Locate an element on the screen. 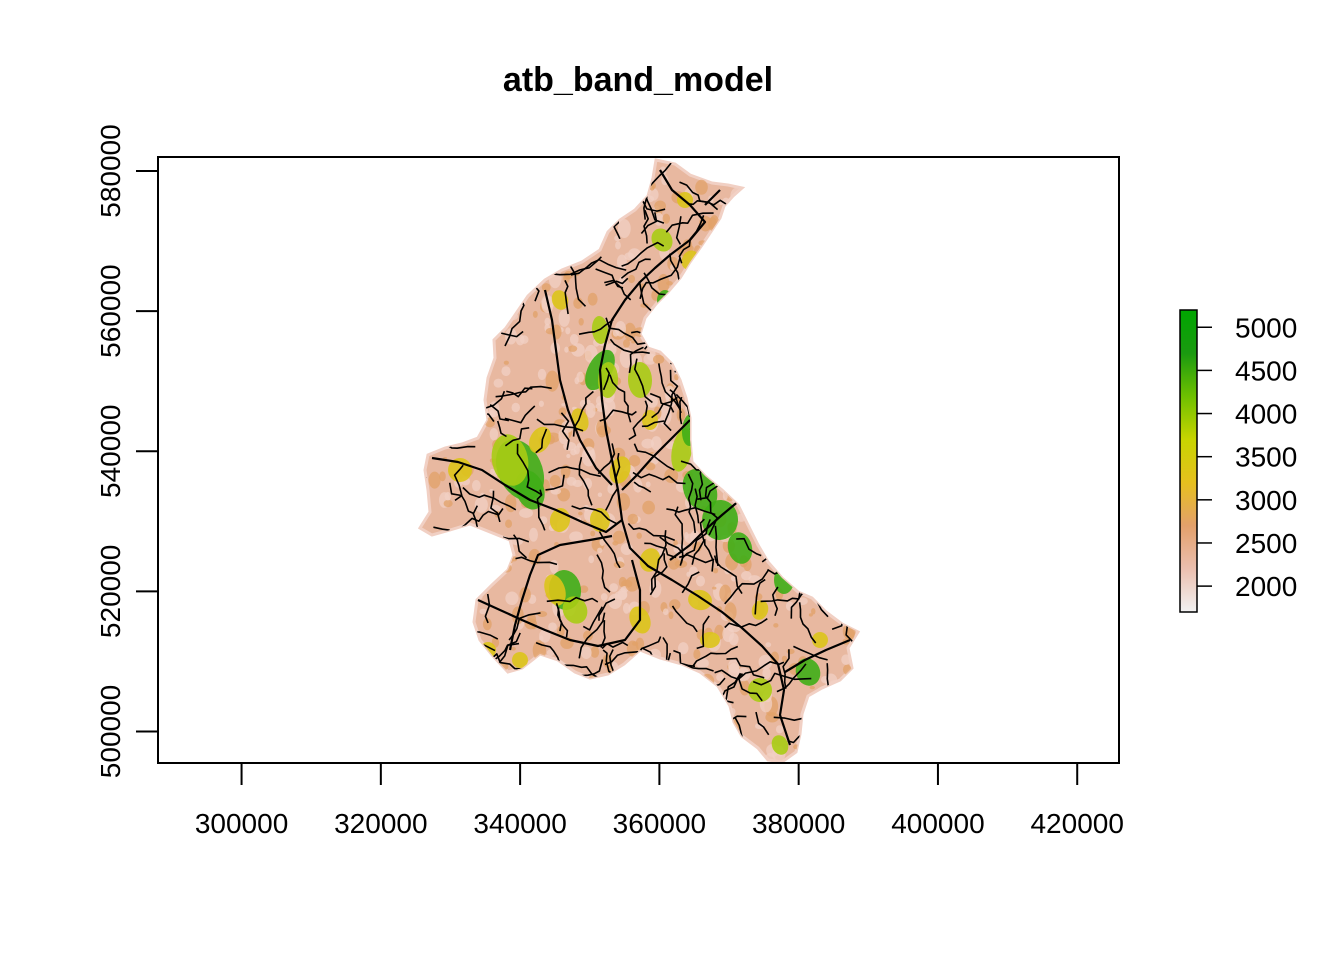  y-tick-label: 500000 is located at coordinates (110, 731).